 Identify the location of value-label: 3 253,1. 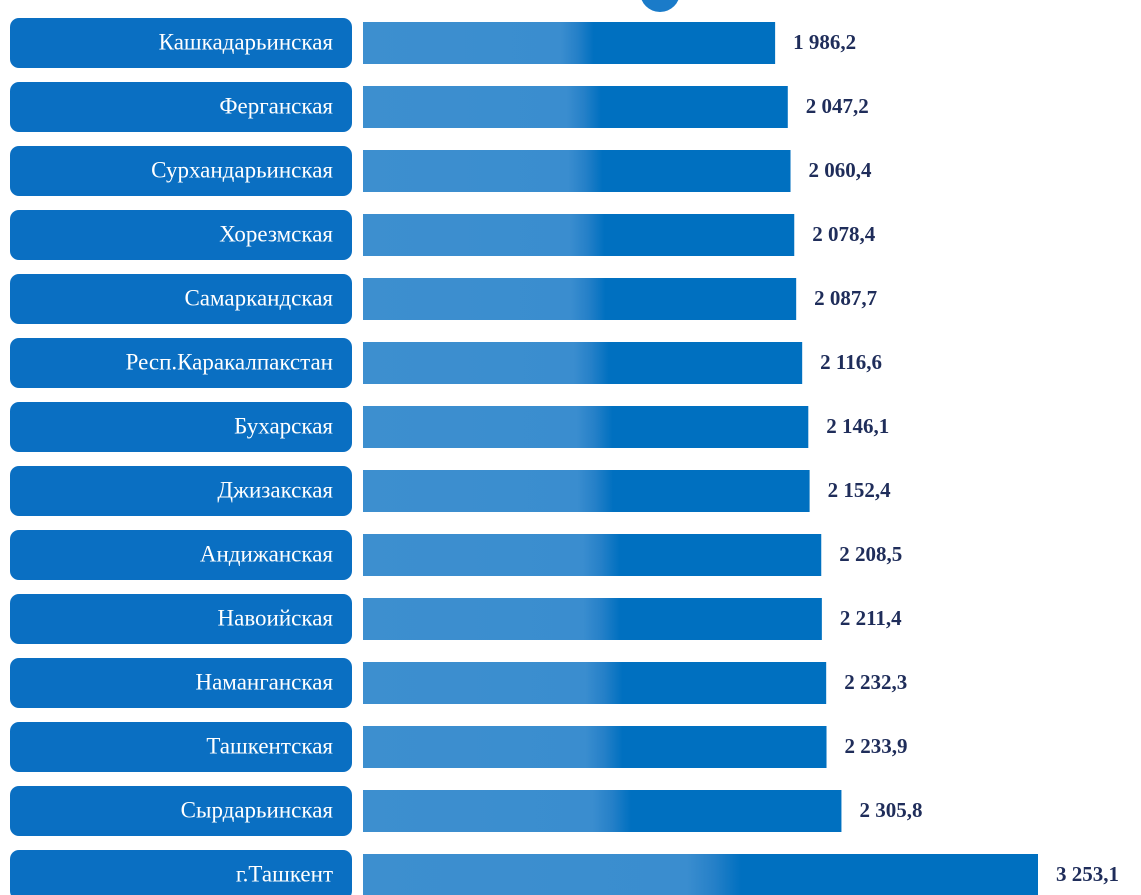
(1087, 874).